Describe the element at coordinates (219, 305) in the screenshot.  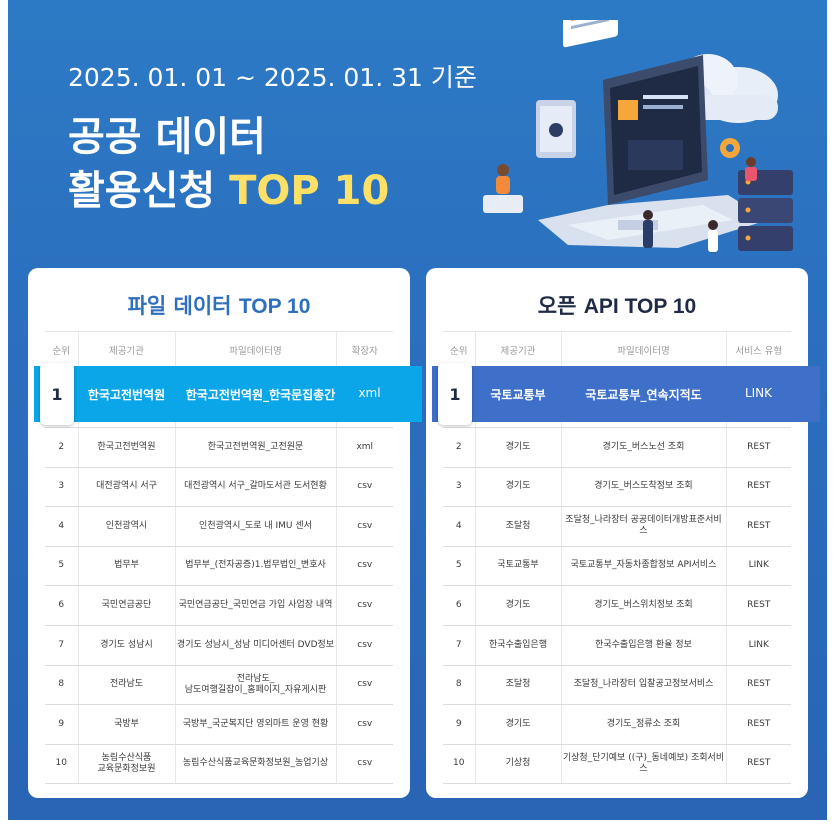
I see `file-data-title: 파일 데이터 TOP 10` at that location.